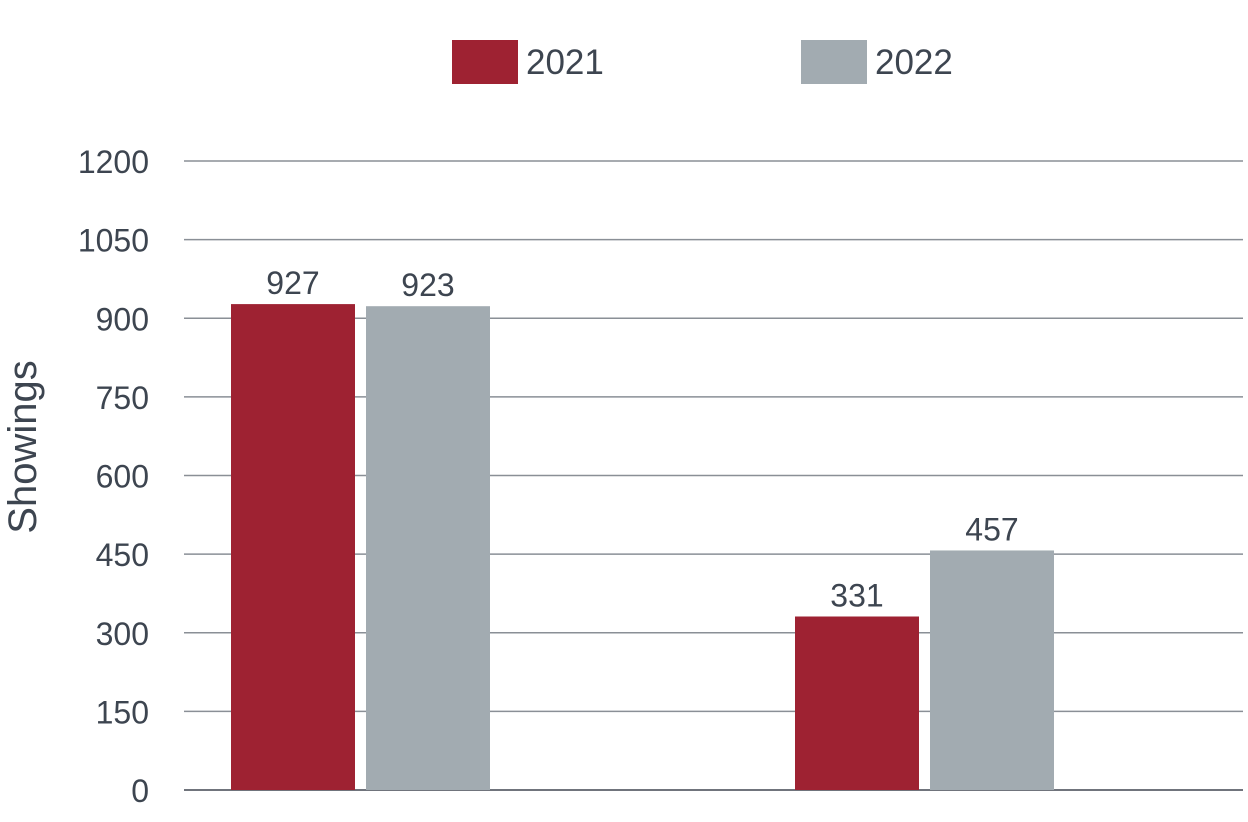 The width and height of the screenshot is (1248, 822). Describe the element at coordinates (122, 319) in the screenshot. I see `y-tick-label: 900` at that location.